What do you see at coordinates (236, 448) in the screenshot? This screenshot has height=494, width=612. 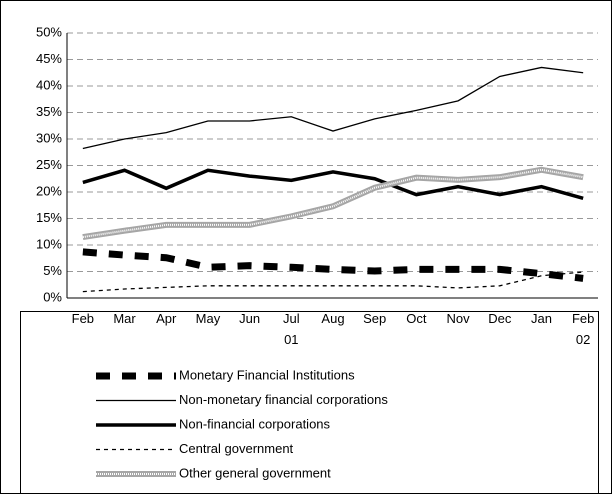 I see `legend-label: Central government` at bounding box center [236, 448].